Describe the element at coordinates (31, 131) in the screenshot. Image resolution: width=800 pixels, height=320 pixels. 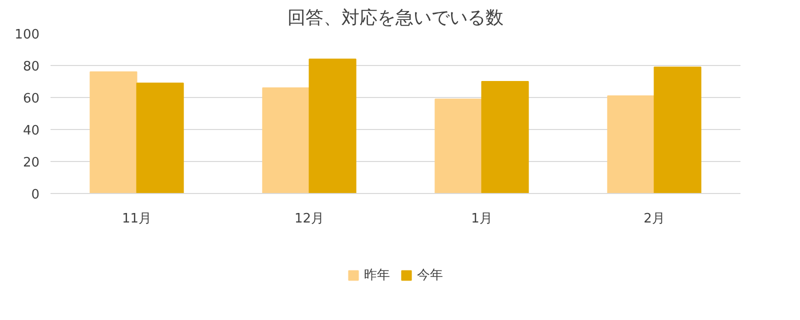
I see `y-tick-label: 40` at that location.